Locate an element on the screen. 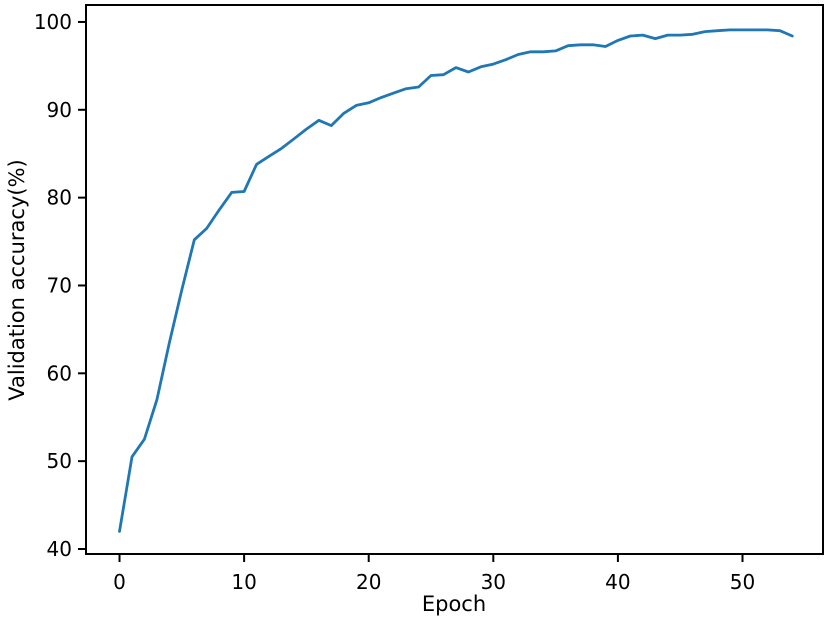  x-tick-label: 0 is located at coordinates (119, 582).